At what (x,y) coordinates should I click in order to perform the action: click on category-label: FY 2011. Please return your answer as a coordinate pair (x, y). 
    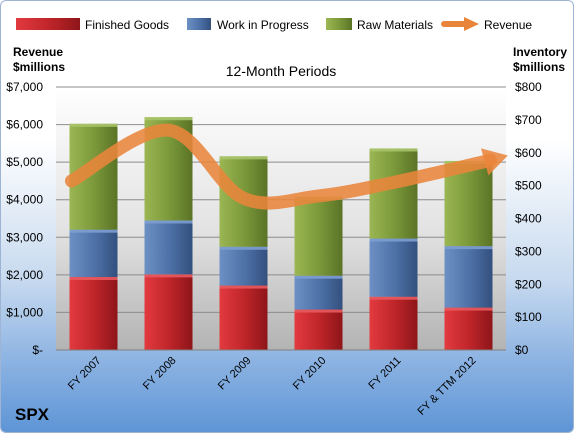
    Looking at the image, I should click on (384, 373).